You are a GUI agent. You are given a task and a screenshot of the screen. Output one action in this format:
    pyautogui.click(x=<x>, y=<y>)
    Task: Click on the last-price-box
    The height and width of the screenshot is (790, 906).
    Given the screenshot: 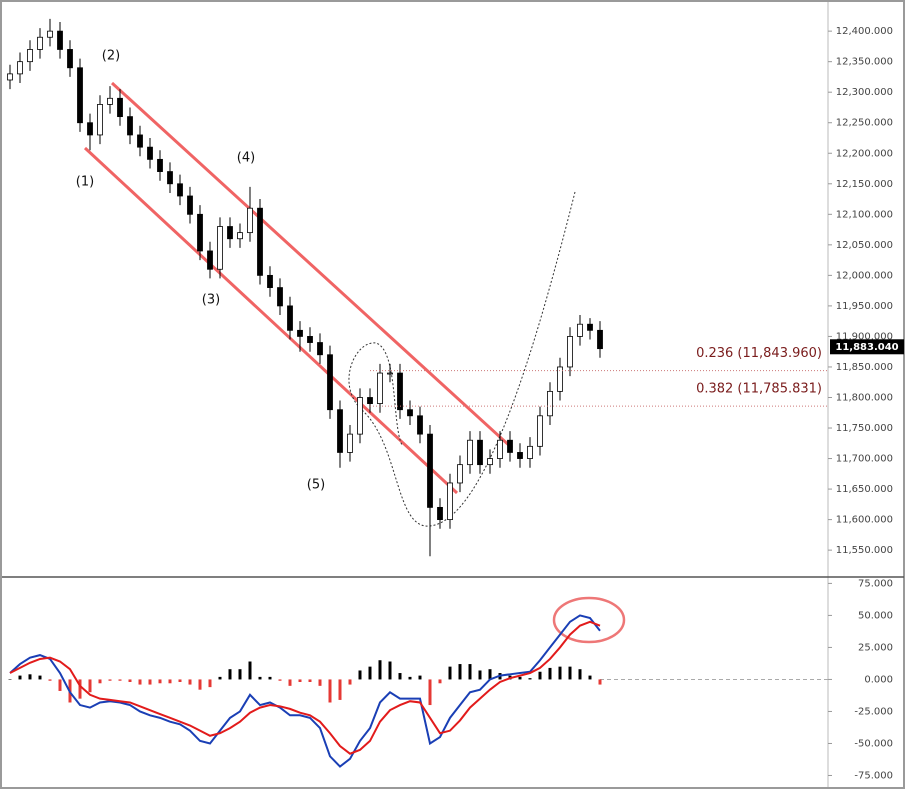 What is the action you would take?
    pyautogui.click(x=867, y=347)
    